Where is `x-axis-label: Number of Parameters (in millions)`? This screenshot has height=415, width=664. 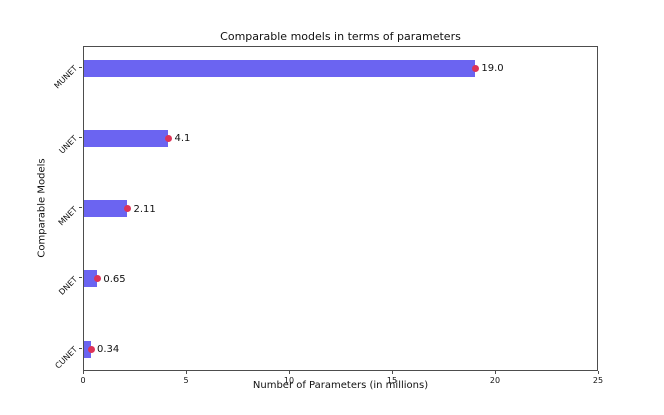 x-axis-label: Number of Parameters (in millions) is located at coordinates (340, 385).